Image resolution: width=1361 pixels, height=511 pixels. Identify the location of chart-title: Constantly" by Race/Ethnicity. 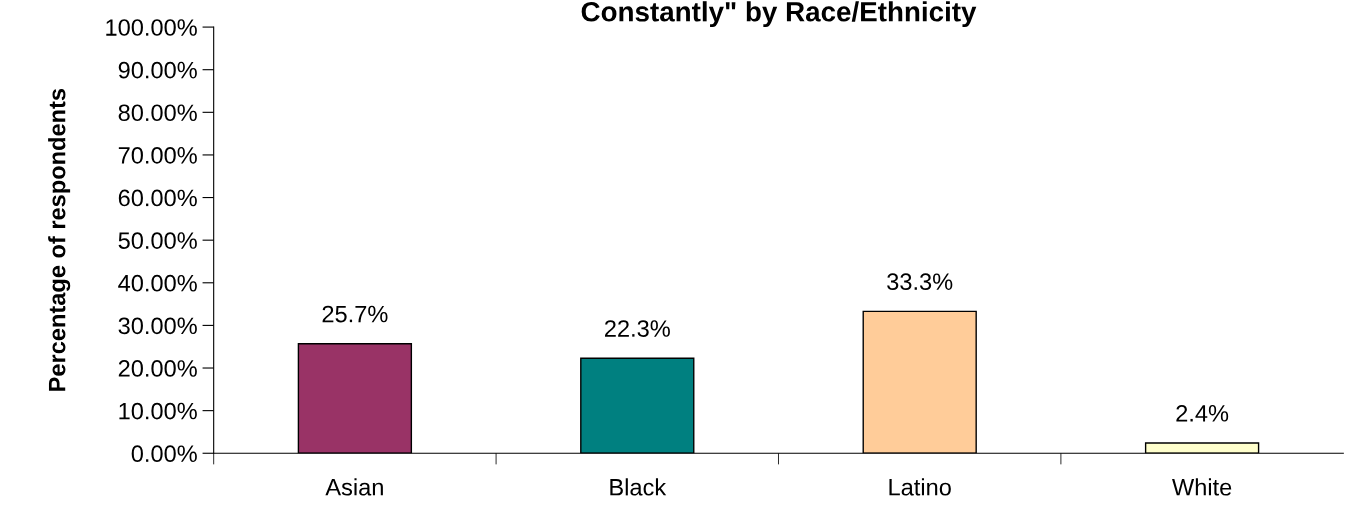
(779, 14).